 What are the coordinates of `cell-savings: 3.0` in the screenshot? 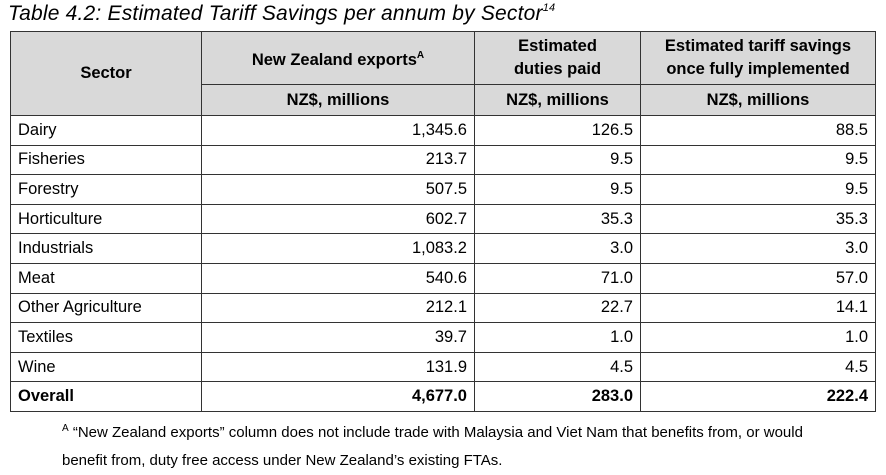 It's located at (758, 248).